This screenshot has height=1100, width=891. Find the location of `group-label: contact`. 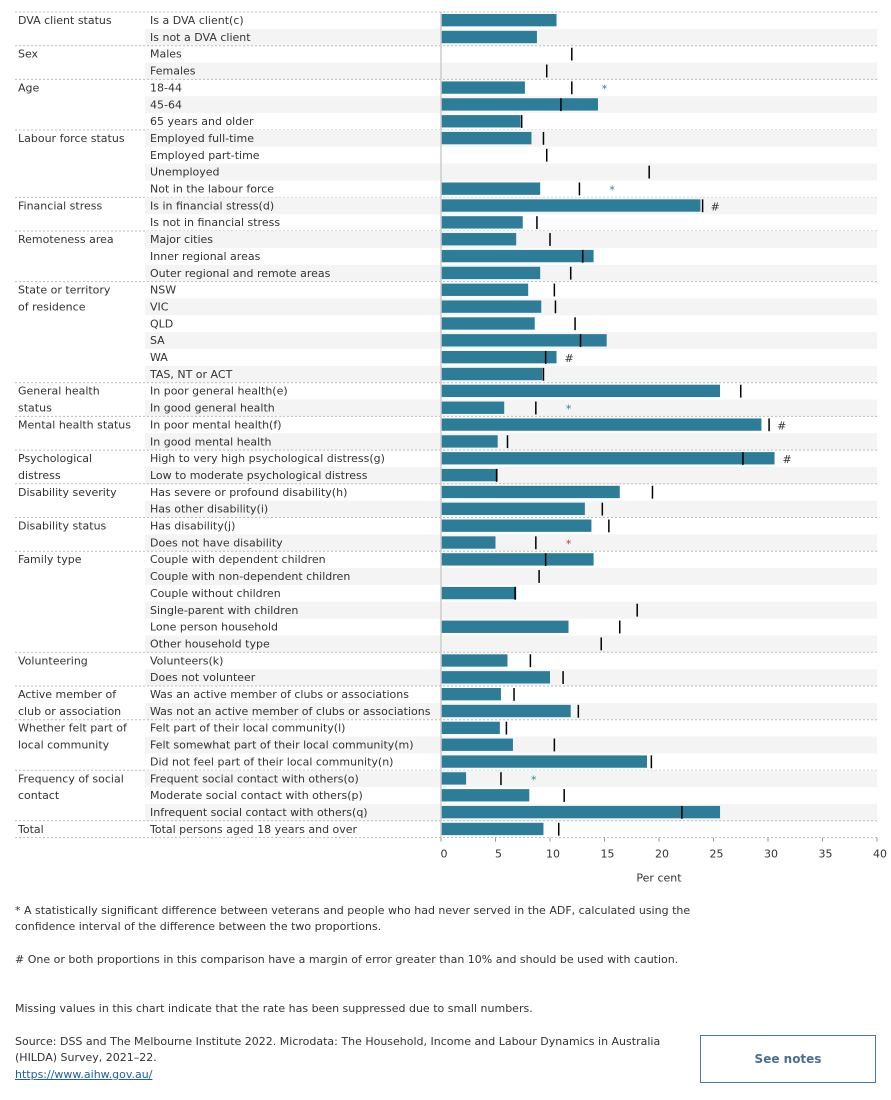

group-label: contact is located at coordinates (39, 795).